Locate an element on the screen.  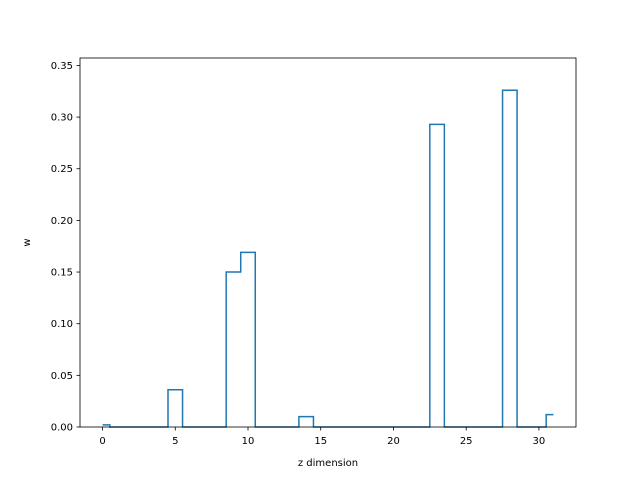
y-tick-label: 0.05 is located at coordinates (62, 376).